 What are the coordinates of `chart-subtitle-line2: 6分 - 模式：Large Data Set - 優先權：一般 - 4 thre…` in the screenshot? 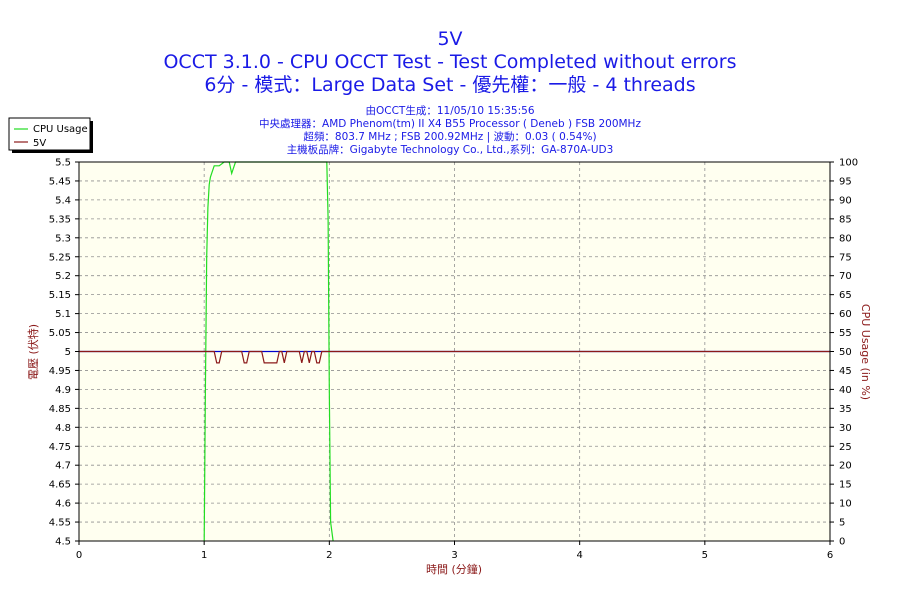 It's located at (449, 85).